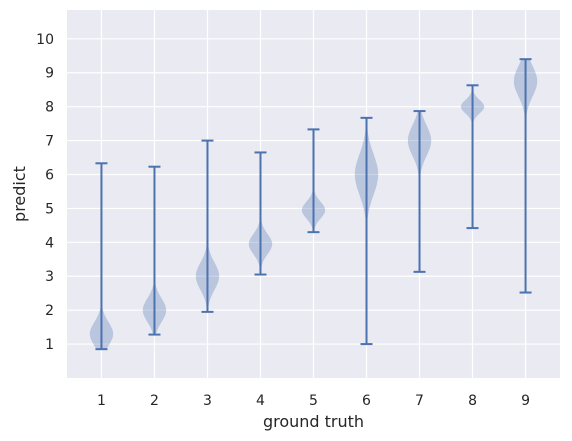 The height and width of the screenshot is (441, 572). What do you see at coordinates (260, 401) in the screenshot?
I see `x-tick-label: 4` at bounding box center [260, 401].